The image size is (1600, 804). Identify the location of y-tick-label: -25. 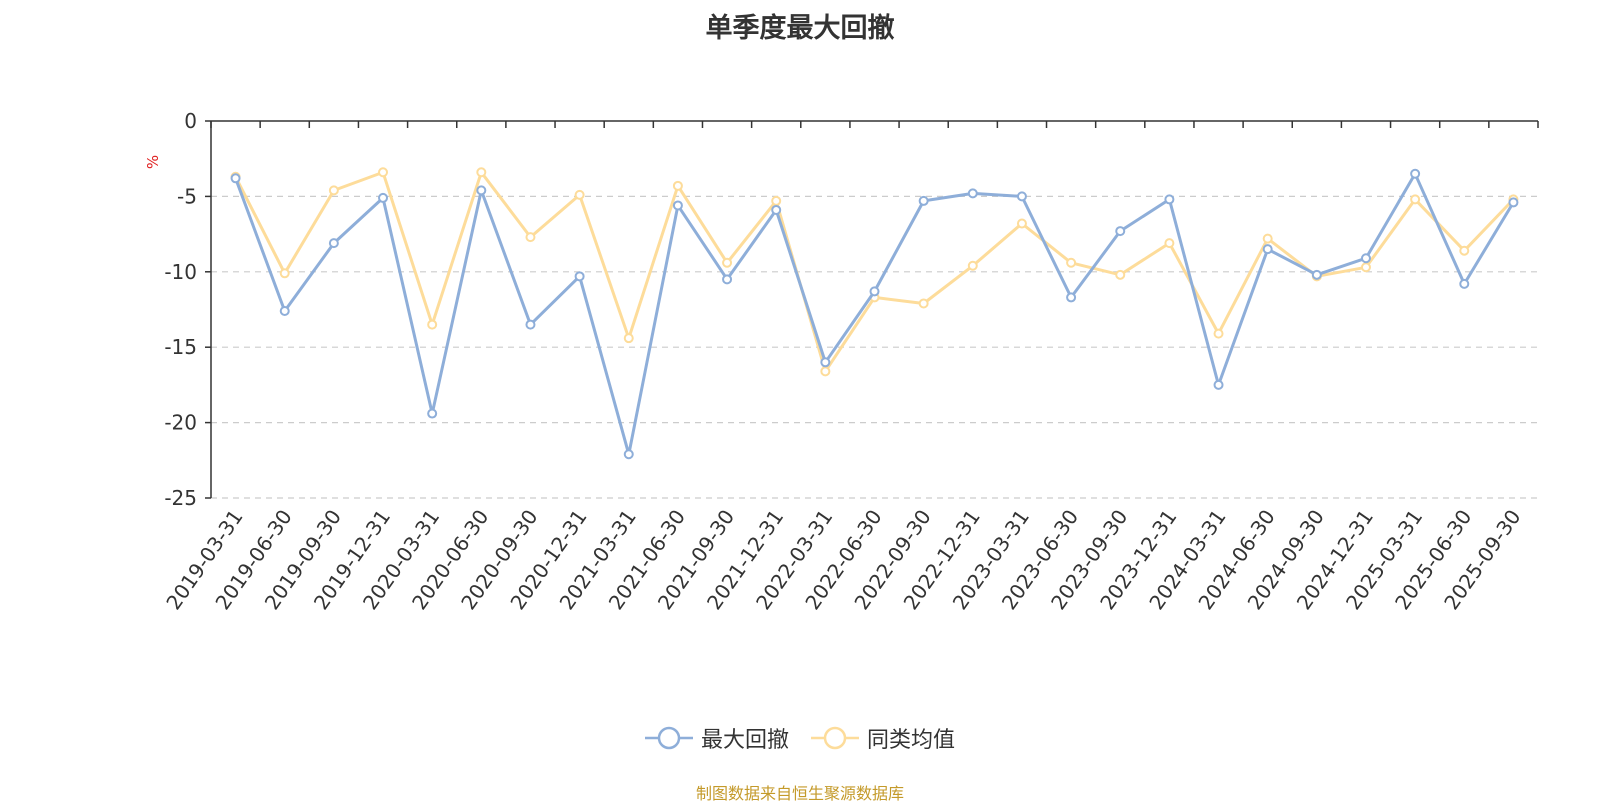
(180, 498).